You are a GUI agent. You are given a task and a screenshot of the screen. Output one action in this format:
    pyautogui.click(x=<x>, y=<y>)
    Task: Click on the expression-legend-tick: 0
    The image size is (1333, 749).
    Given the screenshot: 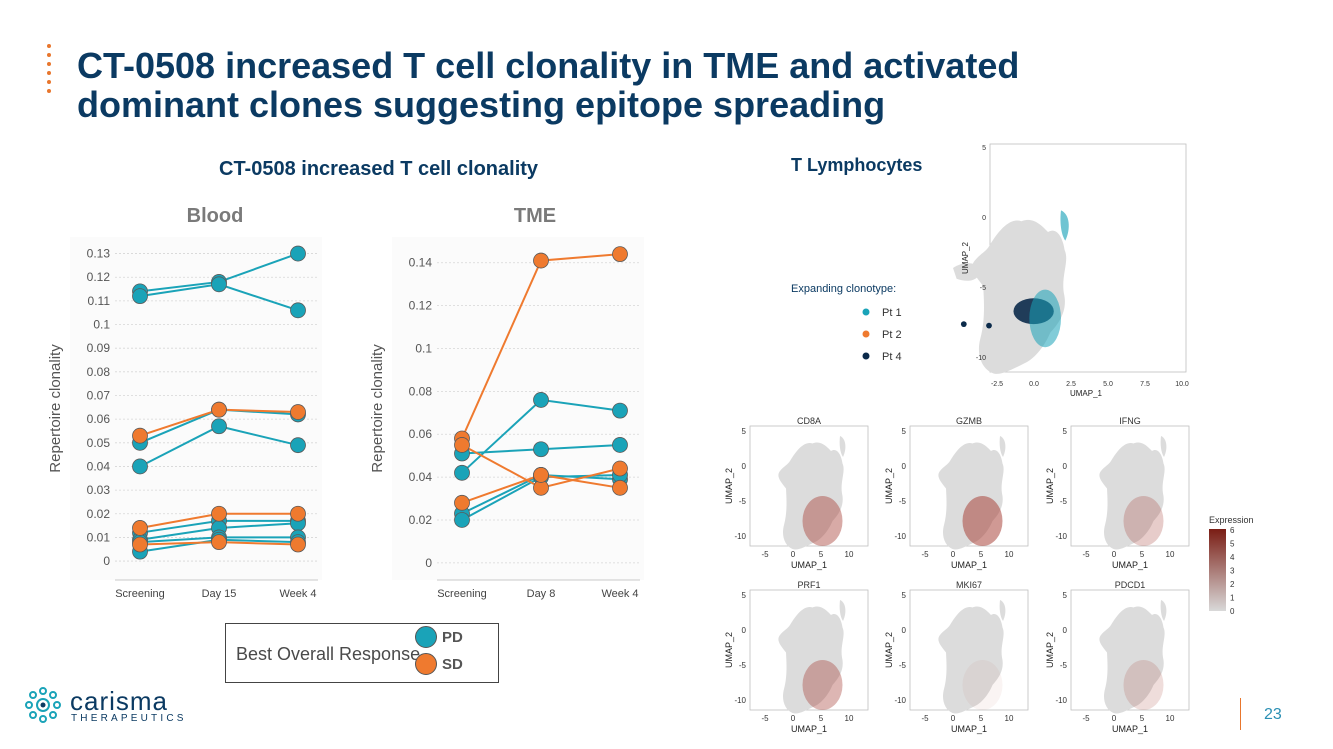 What is the action you would take?
    pyautogui.click(x=1232, y=611)
    